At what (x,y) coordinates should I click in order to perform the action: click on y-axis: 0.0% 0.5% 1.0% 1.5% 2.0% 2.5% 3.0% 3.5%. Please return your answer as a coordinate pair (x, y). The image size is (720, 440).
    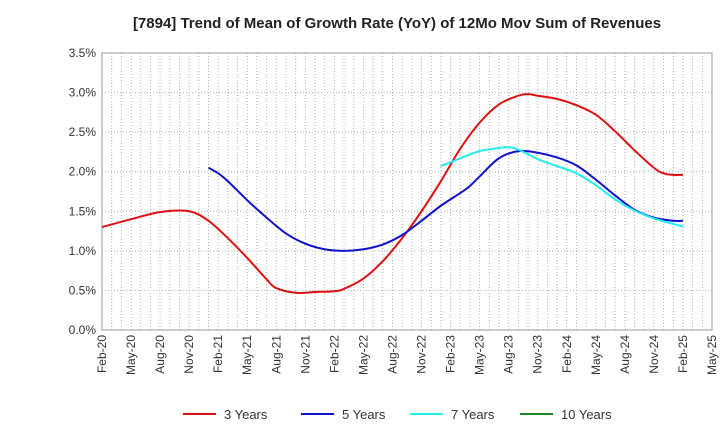
    Looking at the image, I should click on (83, 191).